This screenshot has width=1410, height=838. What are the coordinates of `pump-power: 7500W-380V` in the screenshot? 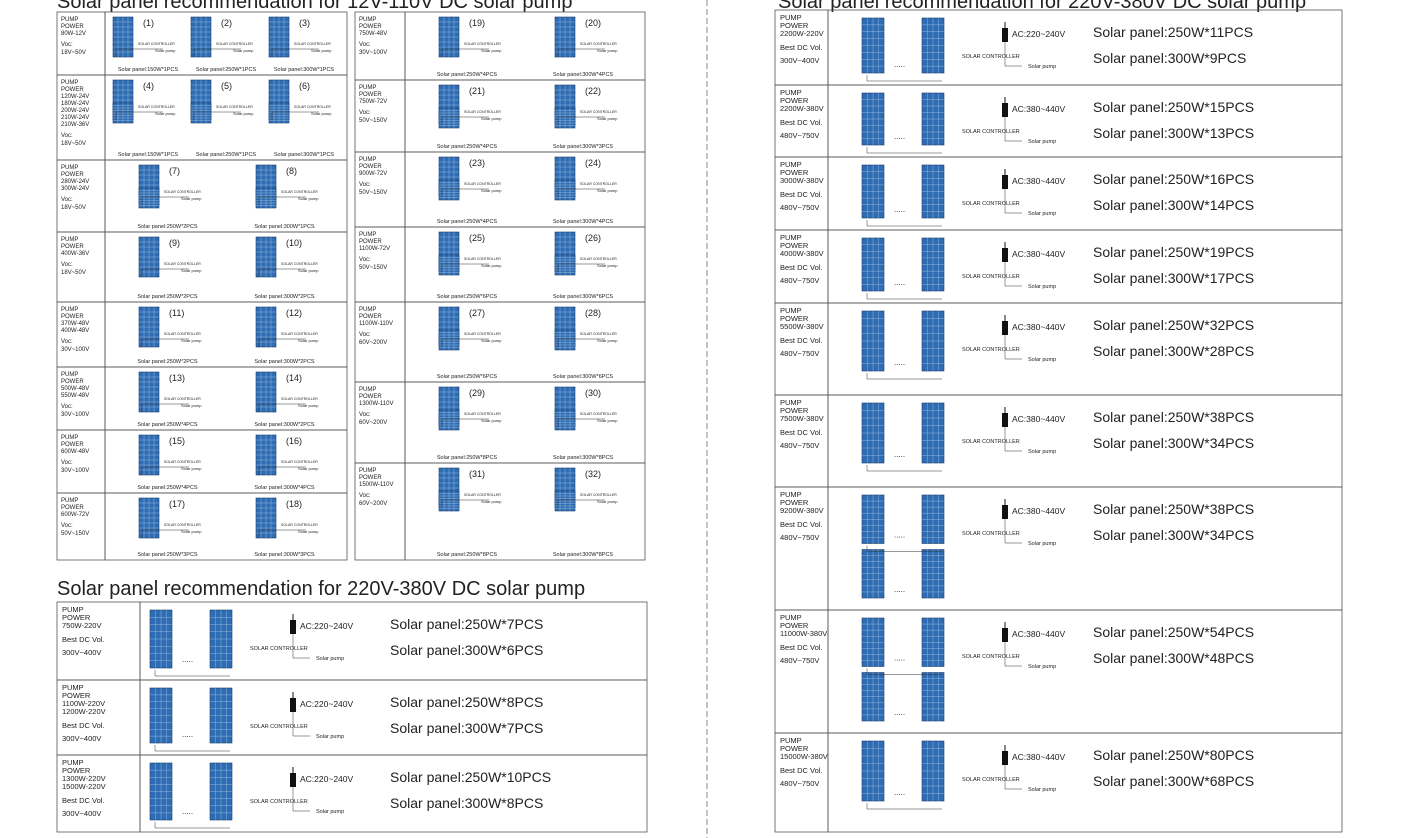 It's located at (802, 418).